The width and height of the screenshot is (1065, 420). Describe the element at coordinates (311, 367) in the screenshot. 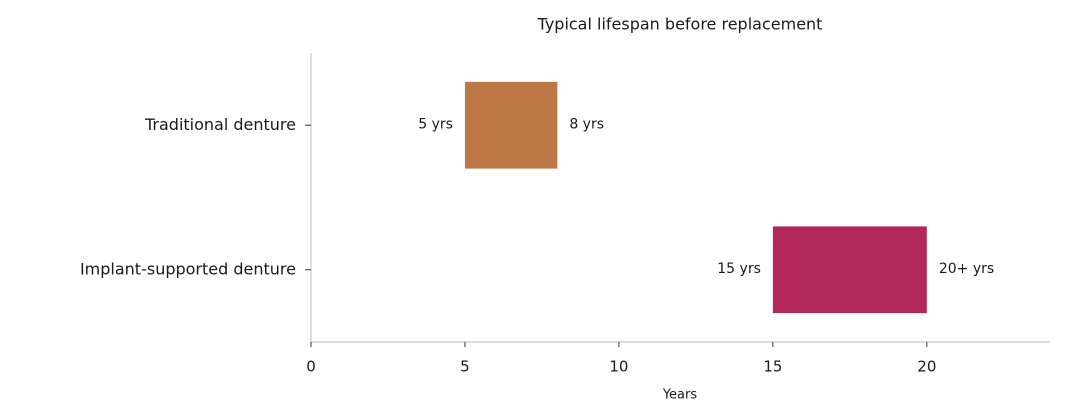

I see `x-tick-label: 0` at that location.